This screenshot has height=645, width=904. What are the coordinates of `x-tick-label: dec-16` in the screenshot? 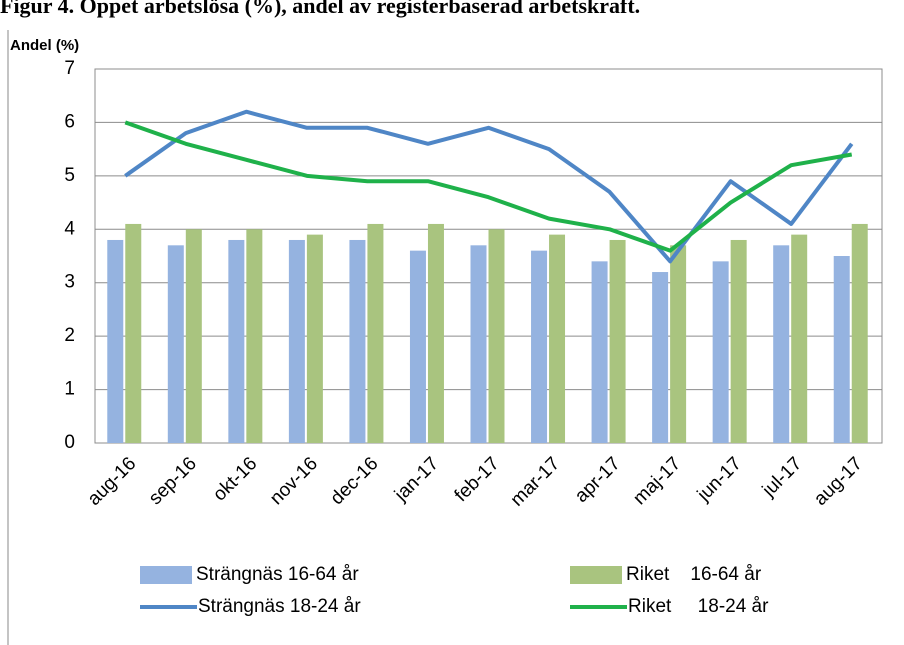 It's located at (355, 481).